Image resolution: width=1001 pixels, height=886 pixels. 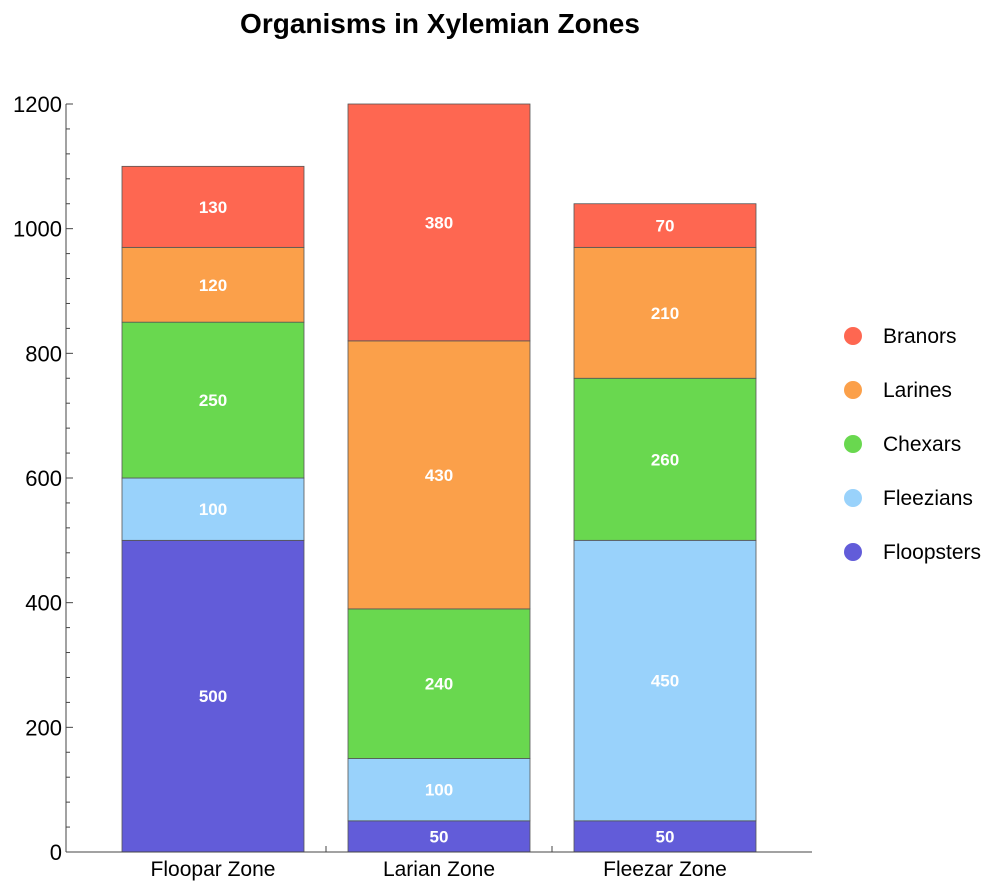 I want to click on y-tick-label: 400, so click(x=43, y=603).